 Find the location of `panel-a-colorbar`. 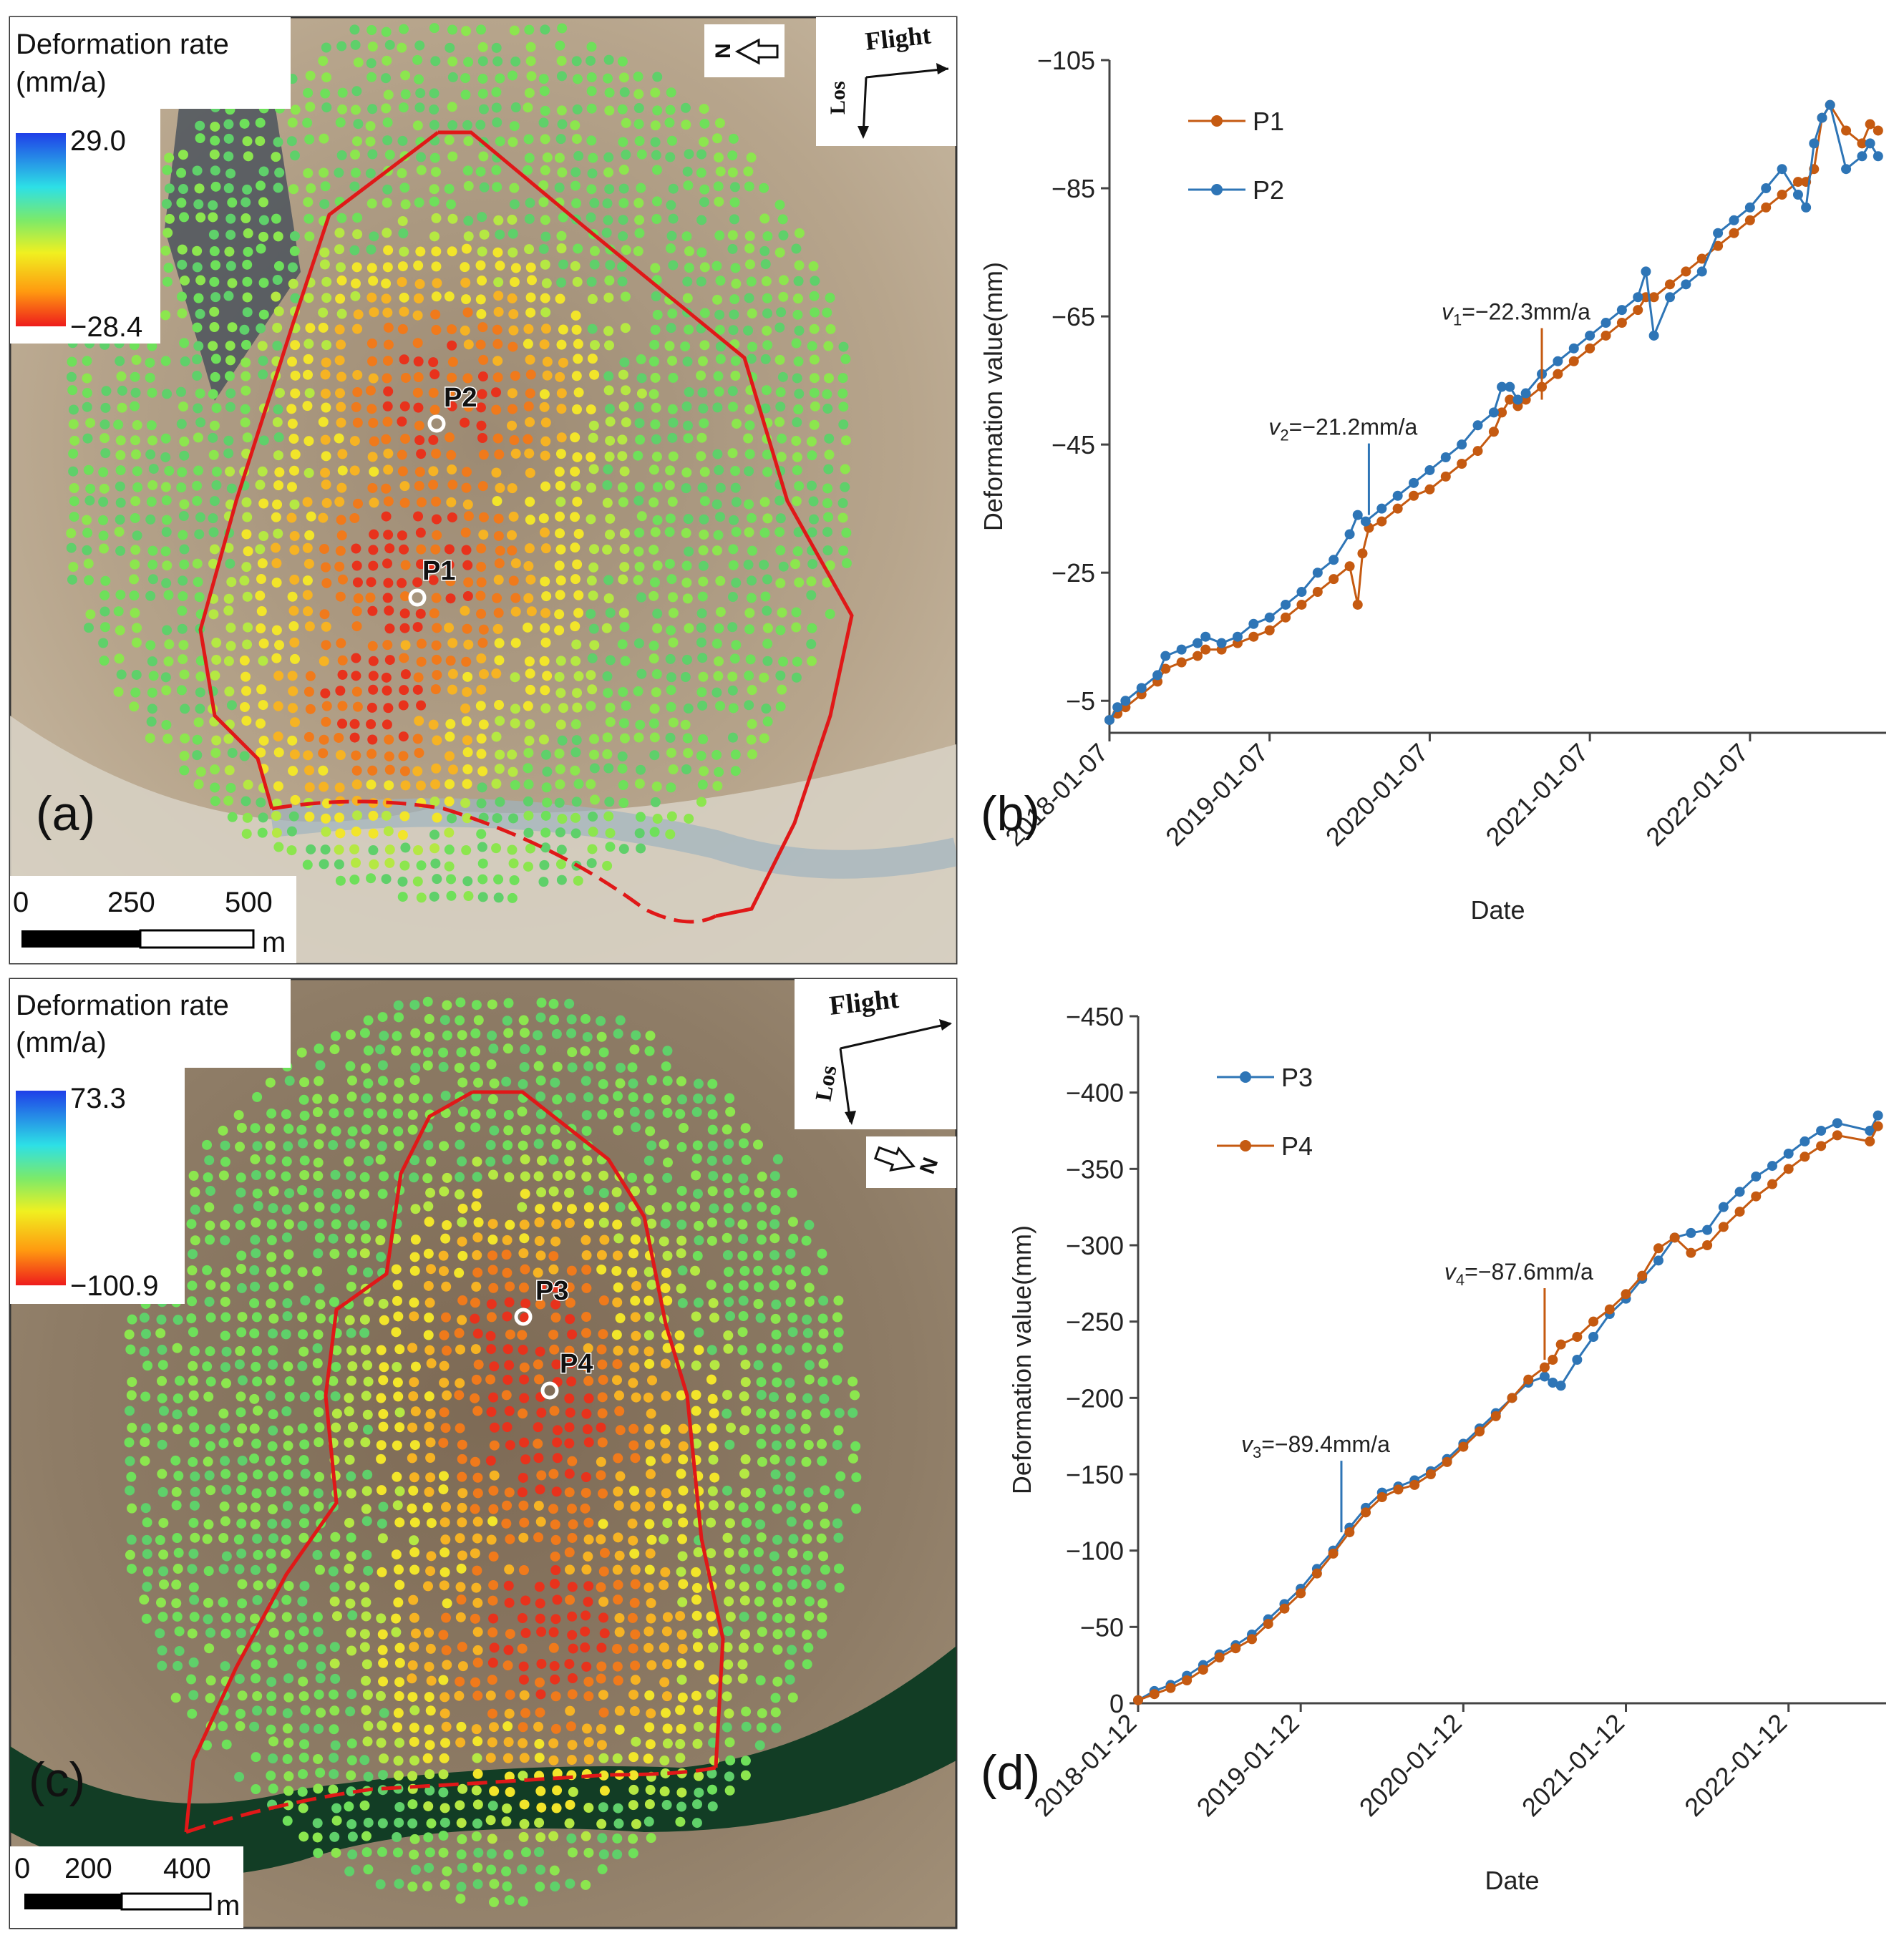

panel-a-colorbar is located at coordinates (41, 229).